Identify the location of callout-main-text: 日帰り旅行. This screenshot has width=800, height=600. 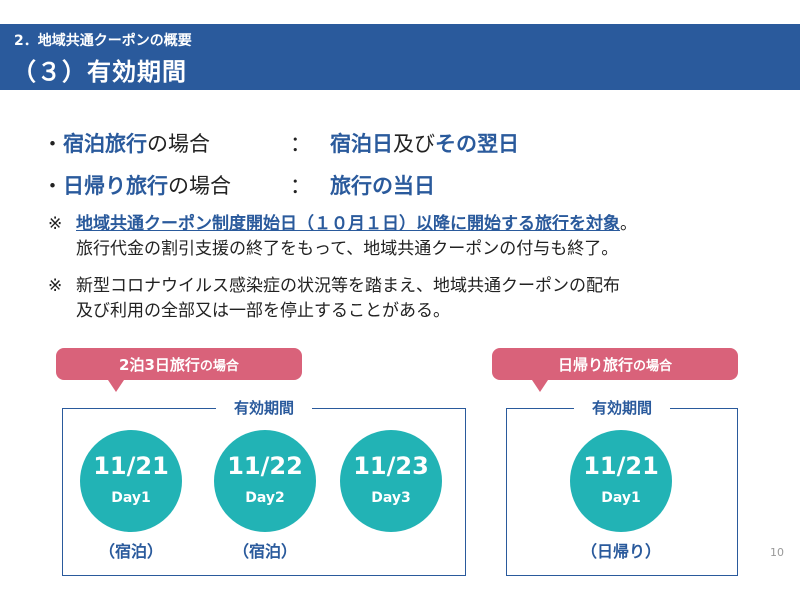
(595, 364).